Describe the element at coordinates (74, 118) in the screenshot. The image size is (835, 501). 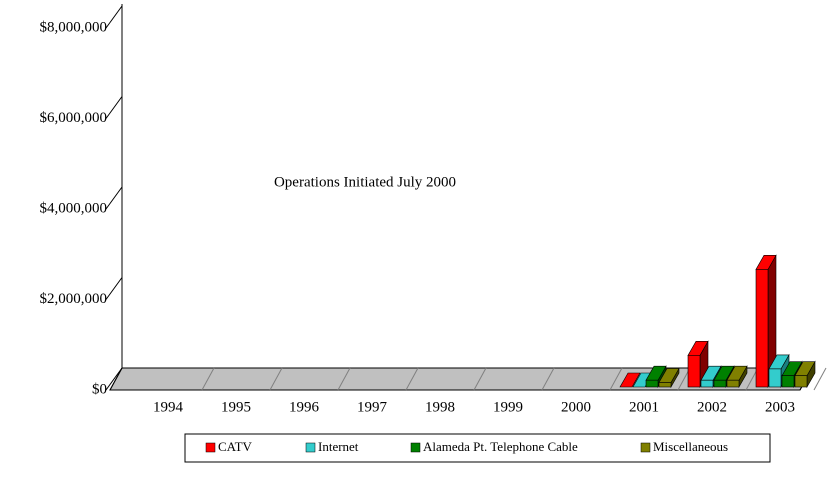
I see `y-tick-label: $6,000,000` at that location.